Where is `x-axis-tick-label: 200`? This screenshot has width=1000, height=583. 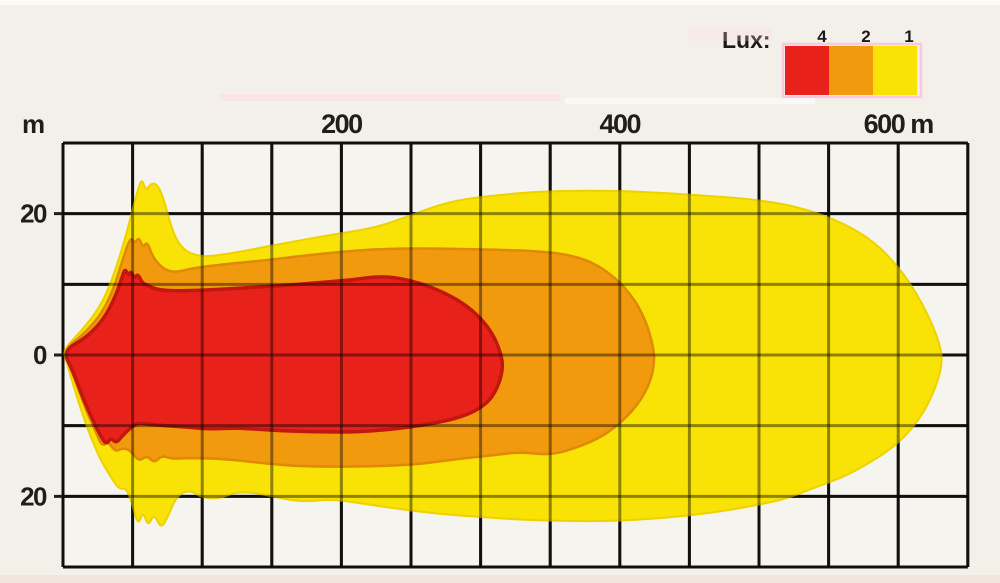
x-axis-tick-label: 200 is located at coordinates (341, 124).